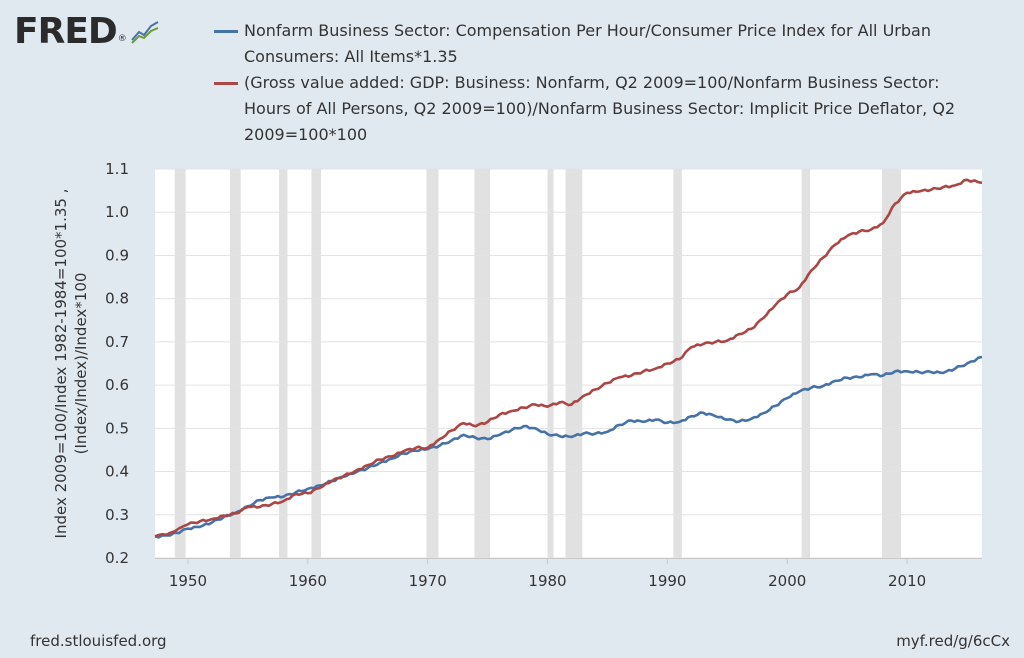 This screenshot has width=1024, height=658. I want to click on y-tick-label: 0.8, so click(117, 299).